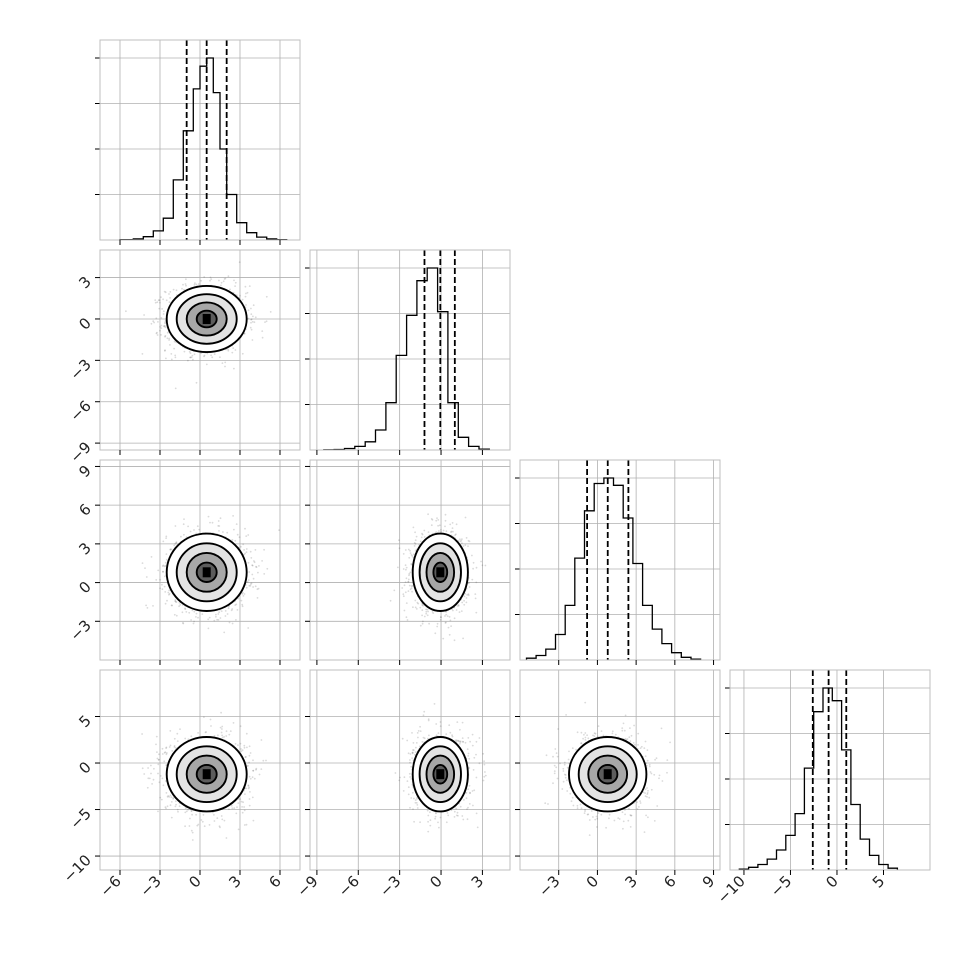 The height and width of the screenshot is (970, 970). I want to click on y-tick-label: 5, so click(84, 721).